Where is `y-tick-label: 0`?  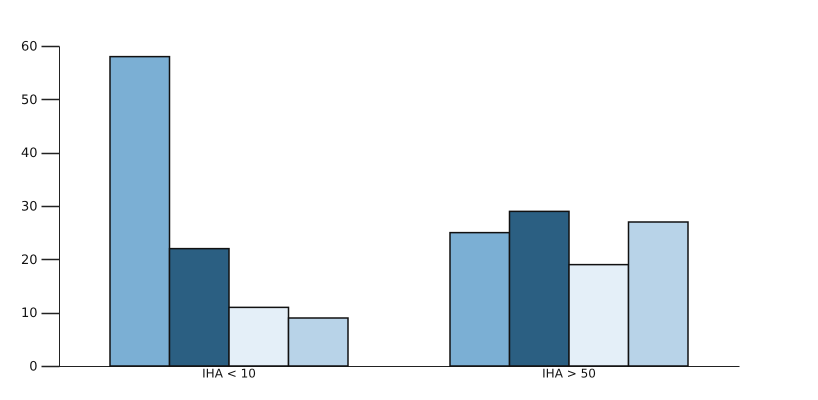 y-tick-label: 0 is located at coordinates (33, 367).